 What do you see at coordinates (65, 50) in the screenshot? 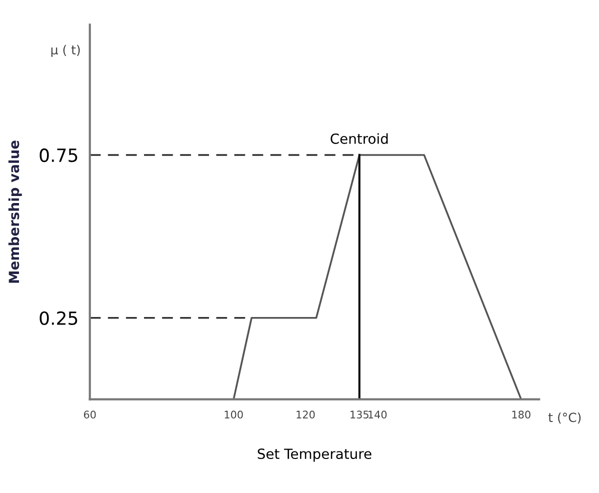
I see `text: μ ( t)` at bounding box center [65, 50].